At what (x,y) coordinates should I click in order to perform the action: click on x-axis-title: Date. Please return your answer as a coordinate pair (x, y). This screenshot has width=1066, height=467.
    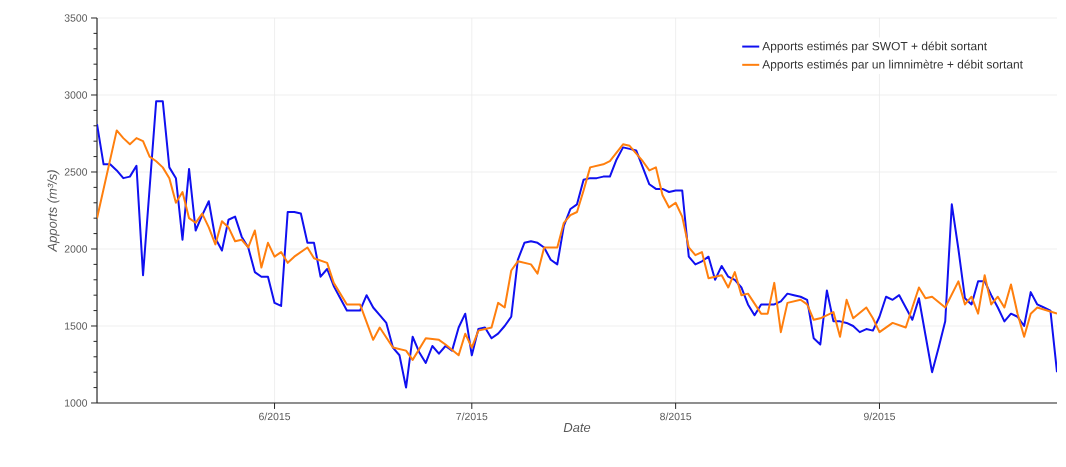
    Looking at the image, I should click on (577, 428).